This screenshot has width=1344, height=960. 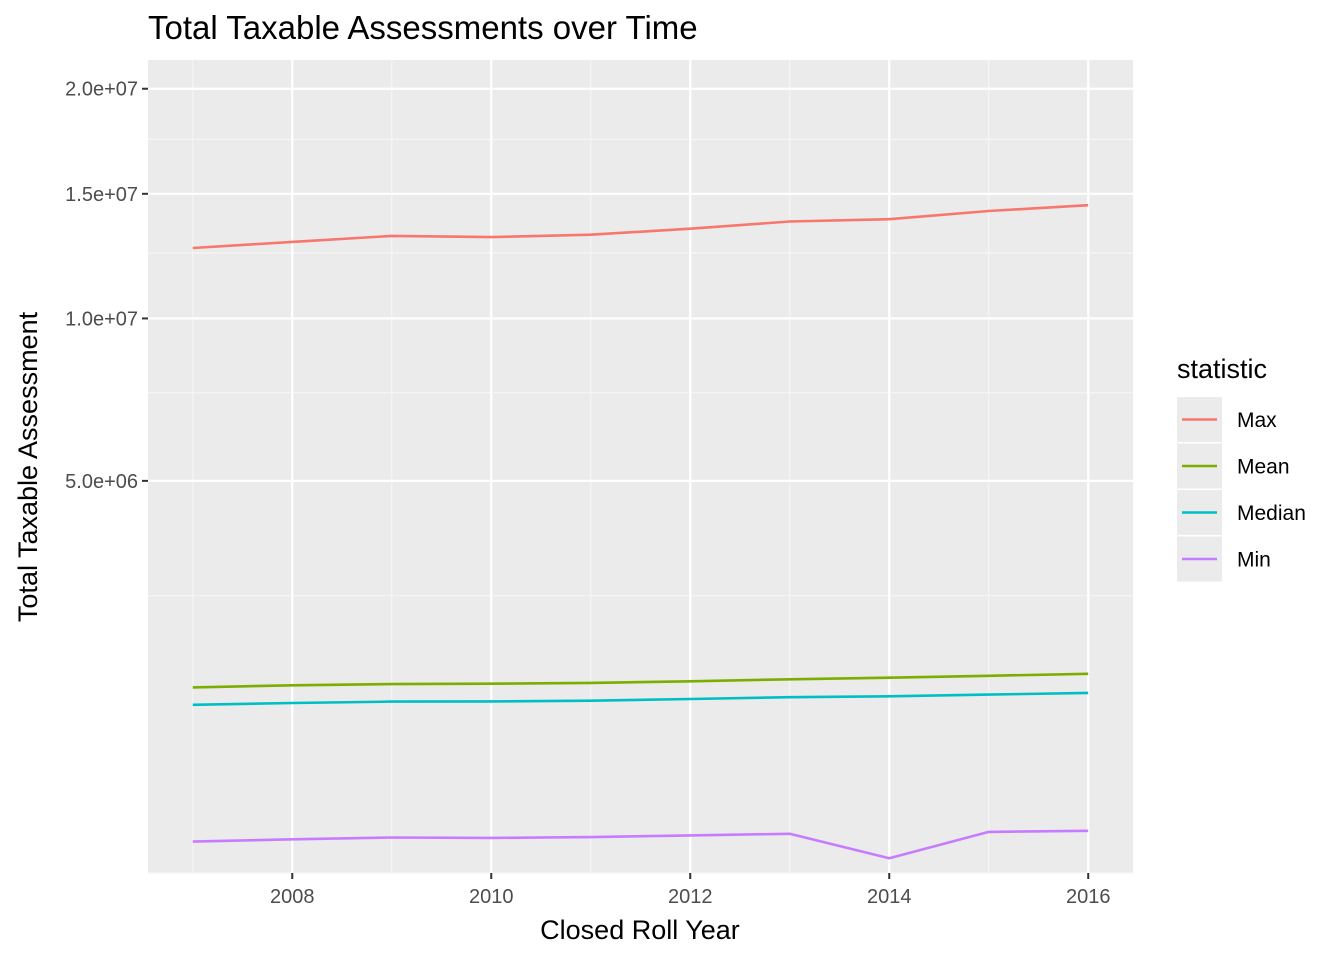 What do you see at coordinates (106, 286) in the screenshot?
I see `y-axis: 5.0e+06 1.0e+07 1.5e+07 2.0e+07` at bounding box center [106, 286].